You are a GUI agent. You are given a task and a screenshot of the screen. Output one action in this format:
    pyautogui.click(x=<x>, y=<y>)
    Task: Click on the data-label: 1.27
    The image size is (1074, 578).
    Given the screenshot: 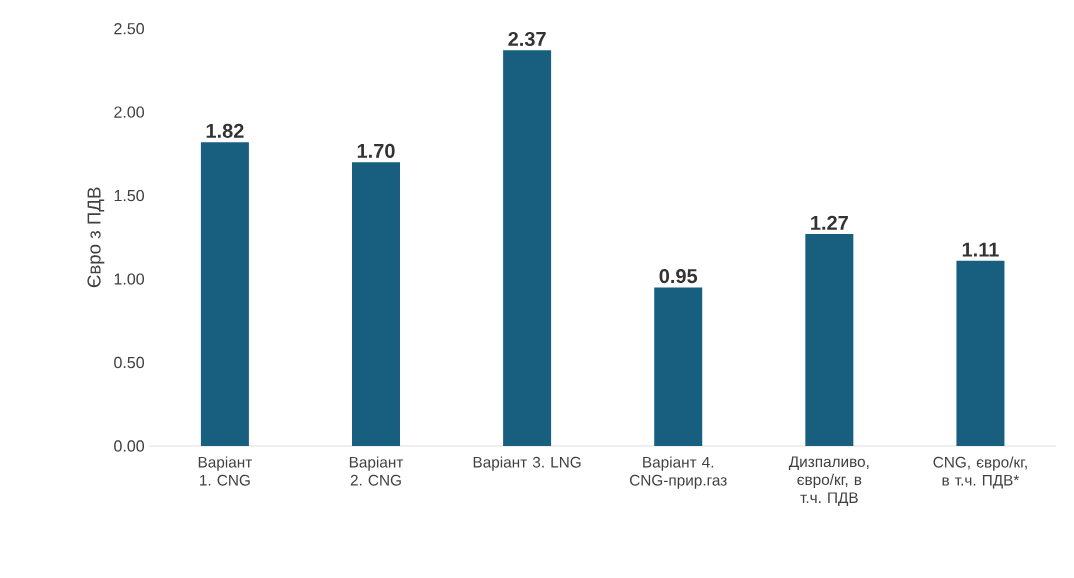 What is the action you would take?
    pyautogui.click(x=829, y=222)
    